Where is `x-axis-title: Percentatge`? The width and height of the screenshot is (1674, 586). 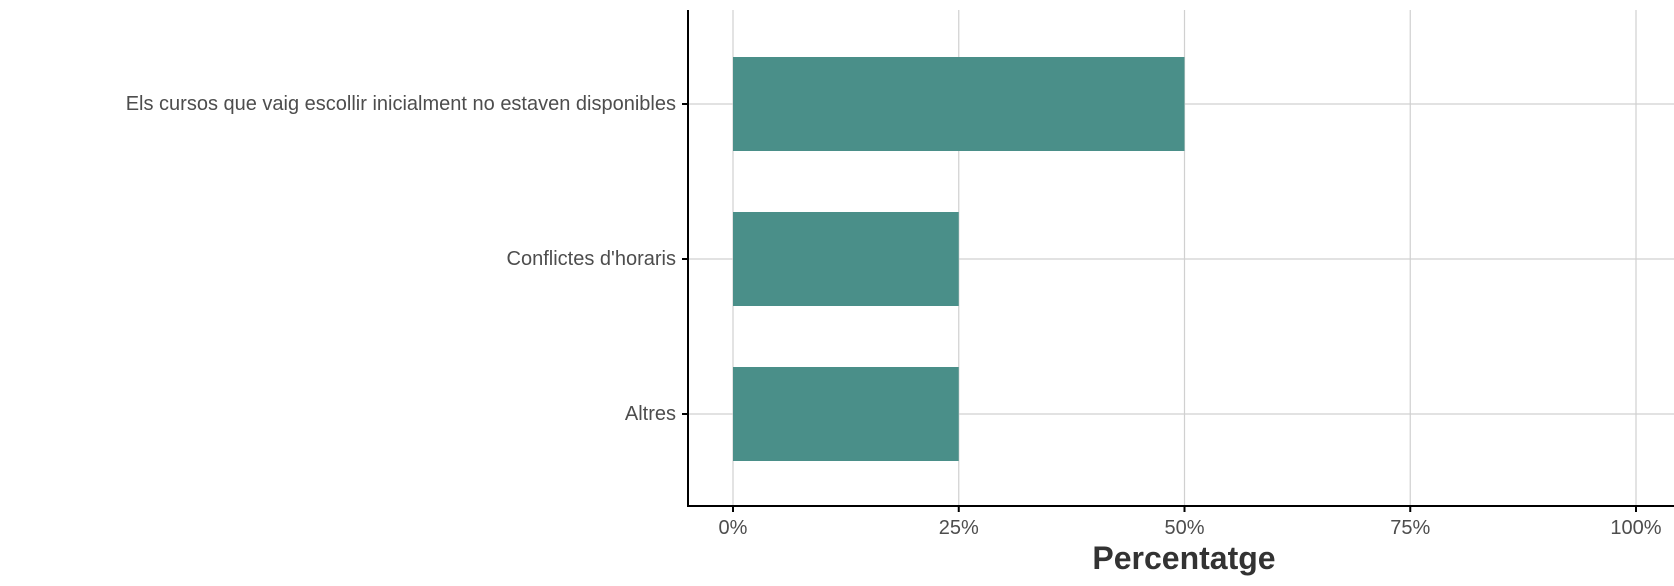 x-axis-title: Percentatge is located at coordinates (1183, 558).